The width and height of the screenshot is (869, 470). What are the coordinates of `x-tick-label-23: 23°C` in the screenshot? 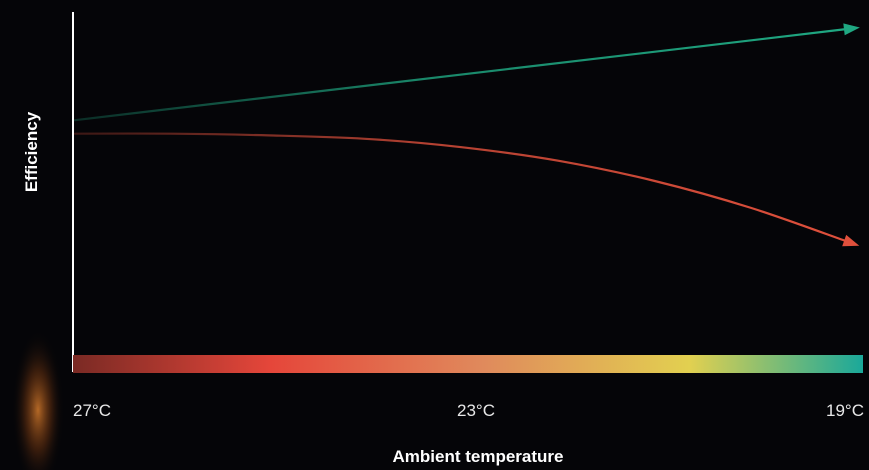 It's located at (476, 410).